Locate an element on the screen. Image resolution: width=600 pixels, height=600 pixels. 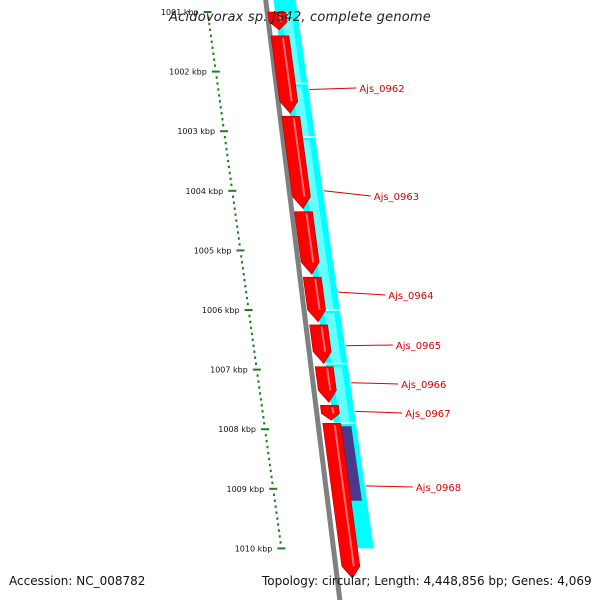
backbone-layer is located at coordinates (303, 300).